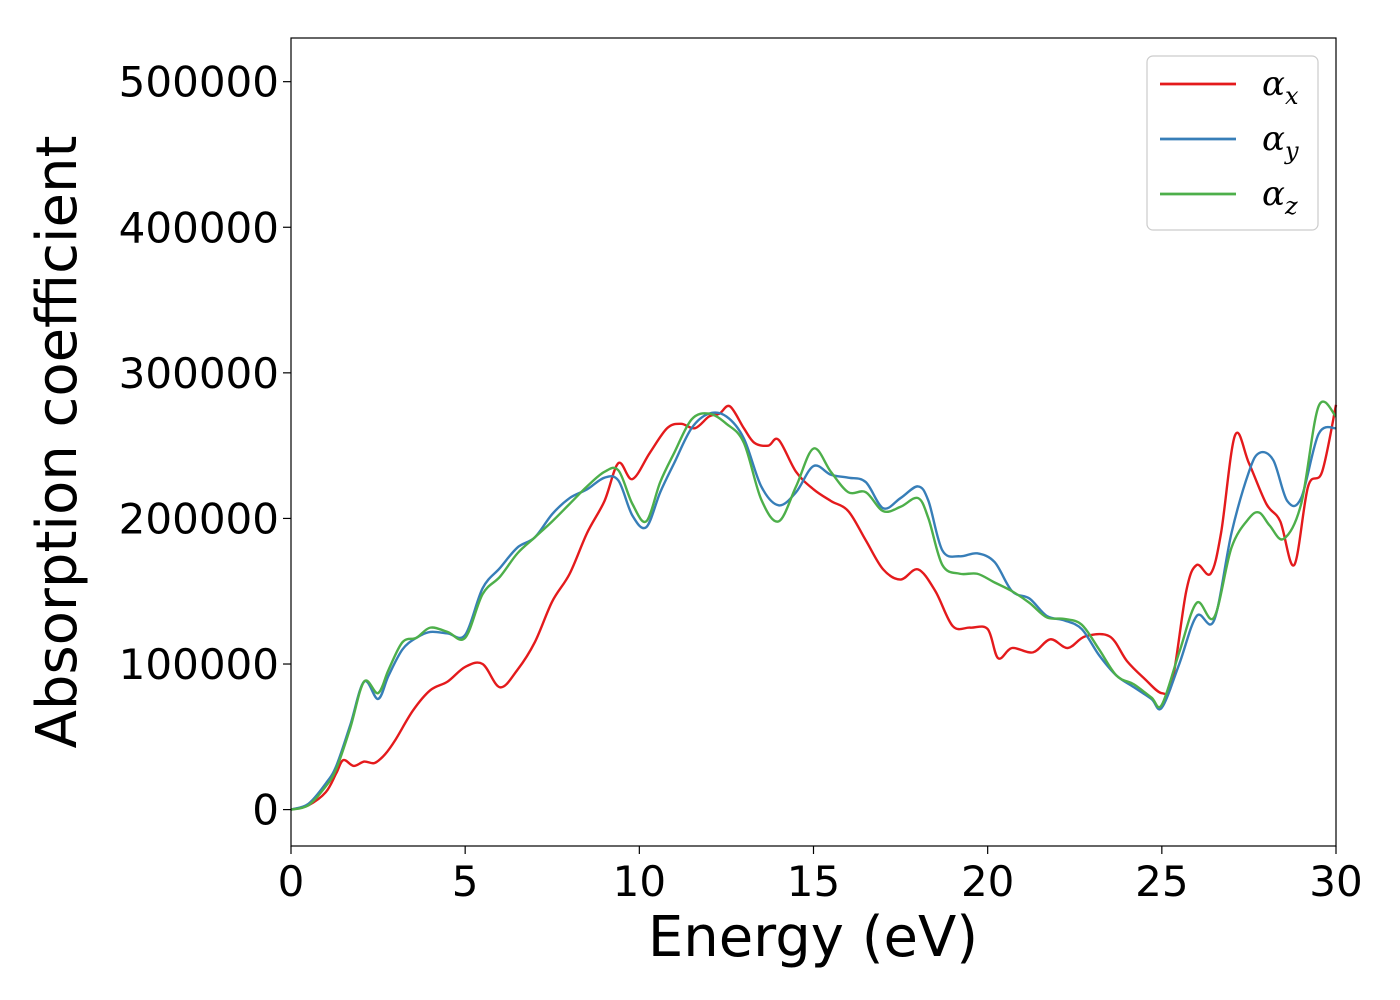  Describe the element at coordinates (987, 881) in the screenshot. I see `x-tick-label: 20` at that location.